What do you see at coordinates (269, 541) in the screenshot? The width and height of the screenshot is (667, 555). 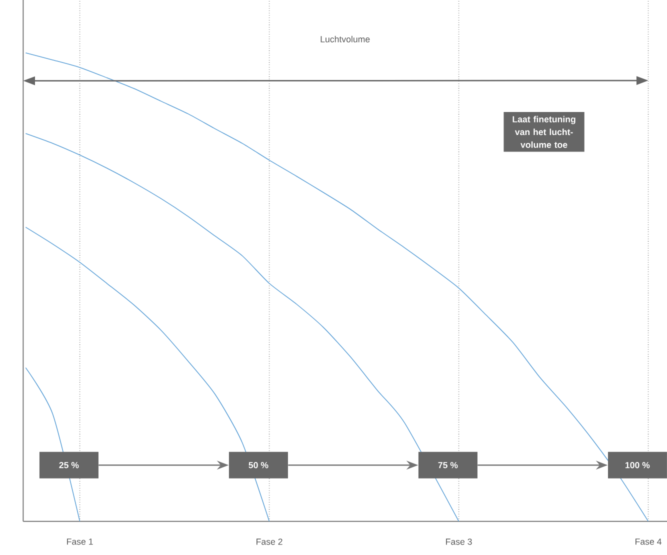 I see `x-tick-label: Fase 2` at bounding box center [269, 541].